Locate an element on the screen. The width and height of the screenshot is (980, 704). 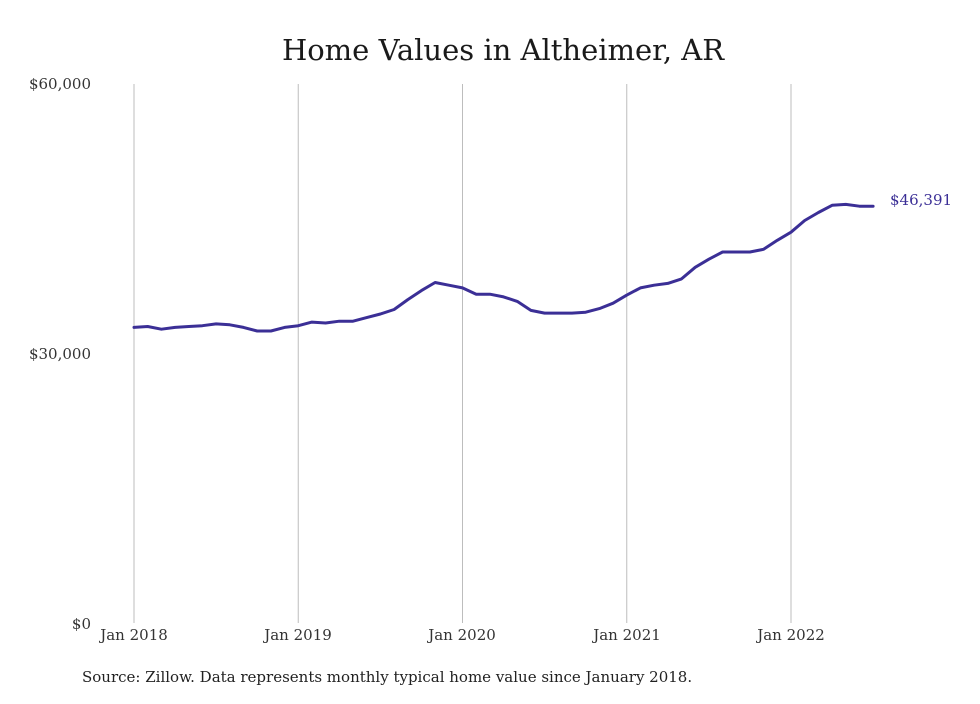
series is located at coordinates (503, 267).